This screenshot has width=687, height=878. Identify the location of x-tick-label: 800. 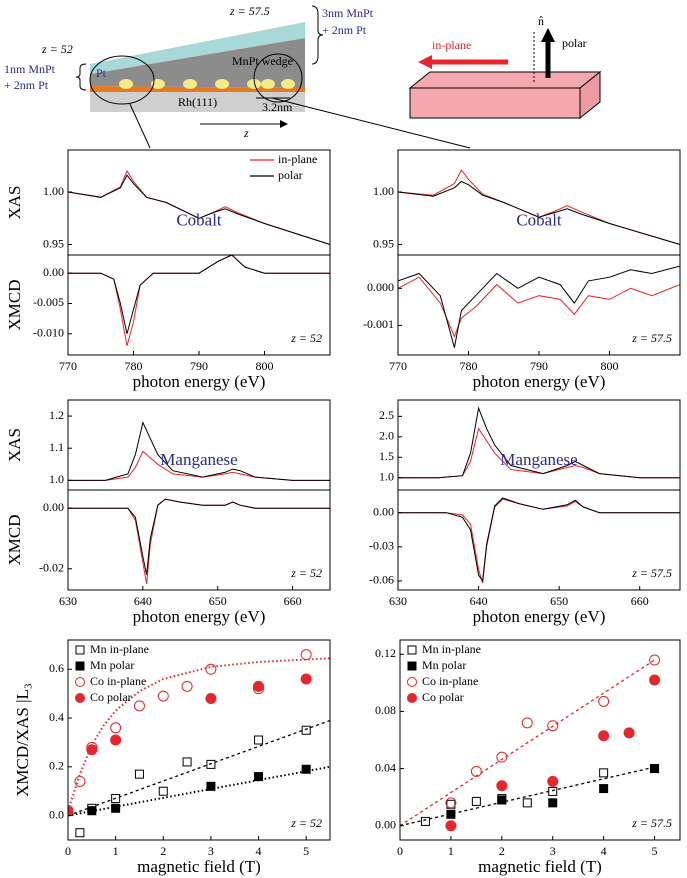
(265, 366).